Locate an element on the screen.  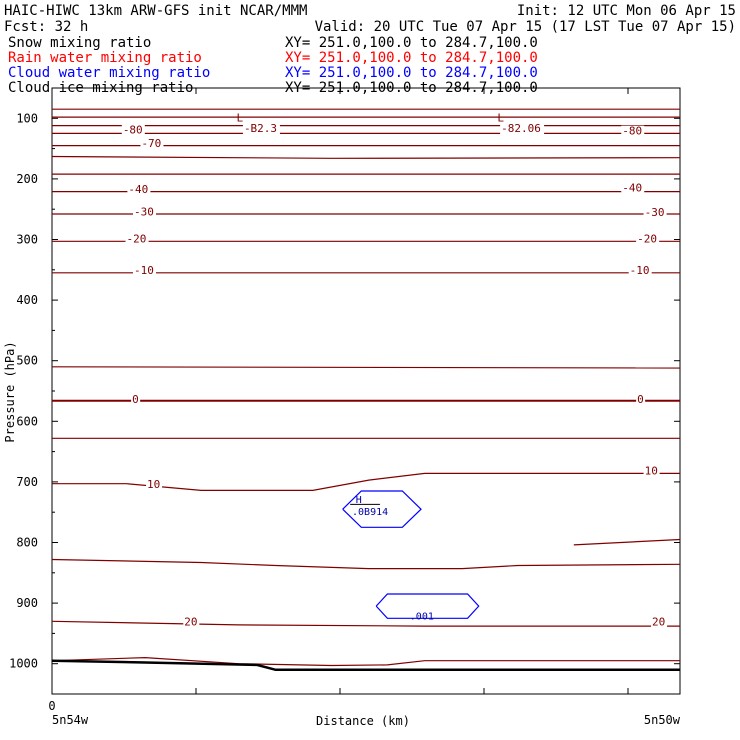
temperature-contour-segment is located at coordinates (627, 542).